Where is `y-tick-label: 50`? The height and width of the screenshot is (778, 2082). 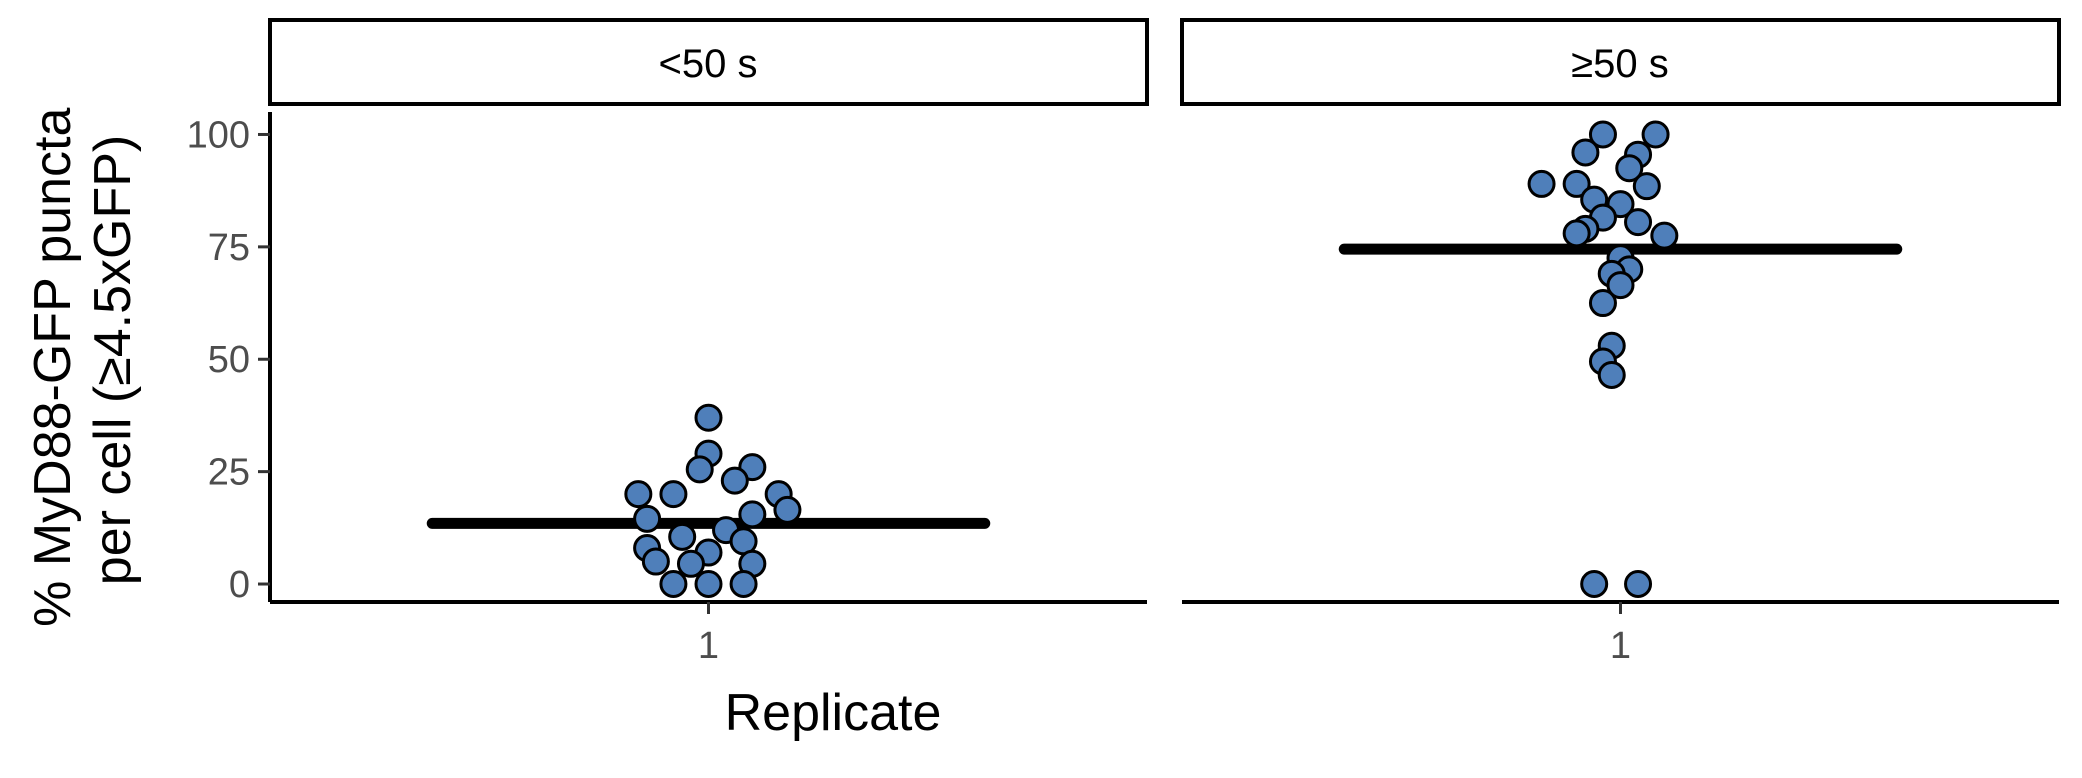 y-tick-label: 50 is located at coordinates (229, 360).